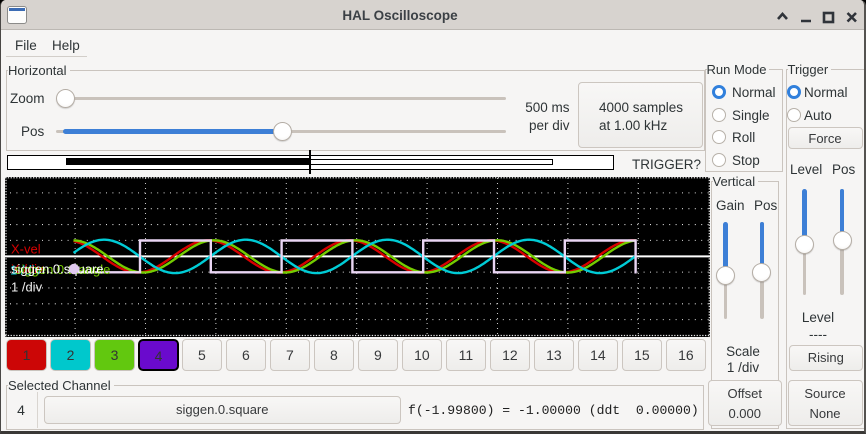  I want to click on svg-text: siggen.0.square, so click(57, 268).